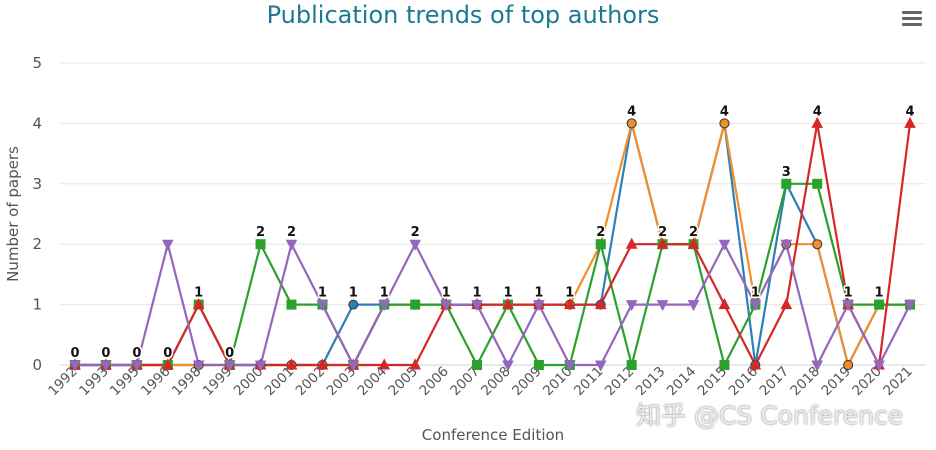  What do you see at coordinates (912, 19) in the screenshot?
I see `hamburger-menu-icon` at bounding box center [912, 19].